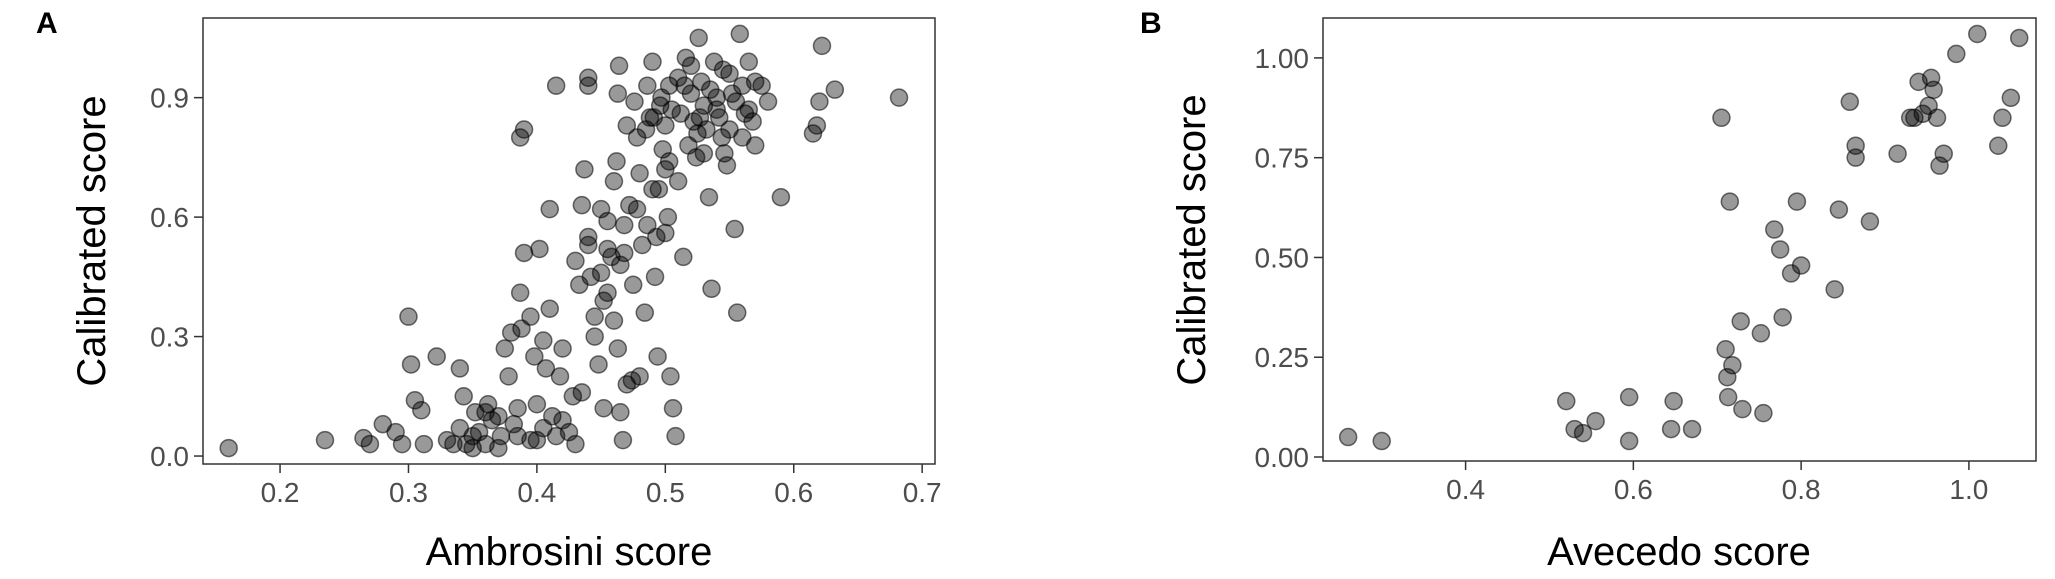 Image resolution: width=2055 pixels, height=579 pixels. Describe the element at coordinates (1289, 258) in the screenshot. I see `y-axis: 0.00 0.25 0.50 0.75 1.00` at that location.